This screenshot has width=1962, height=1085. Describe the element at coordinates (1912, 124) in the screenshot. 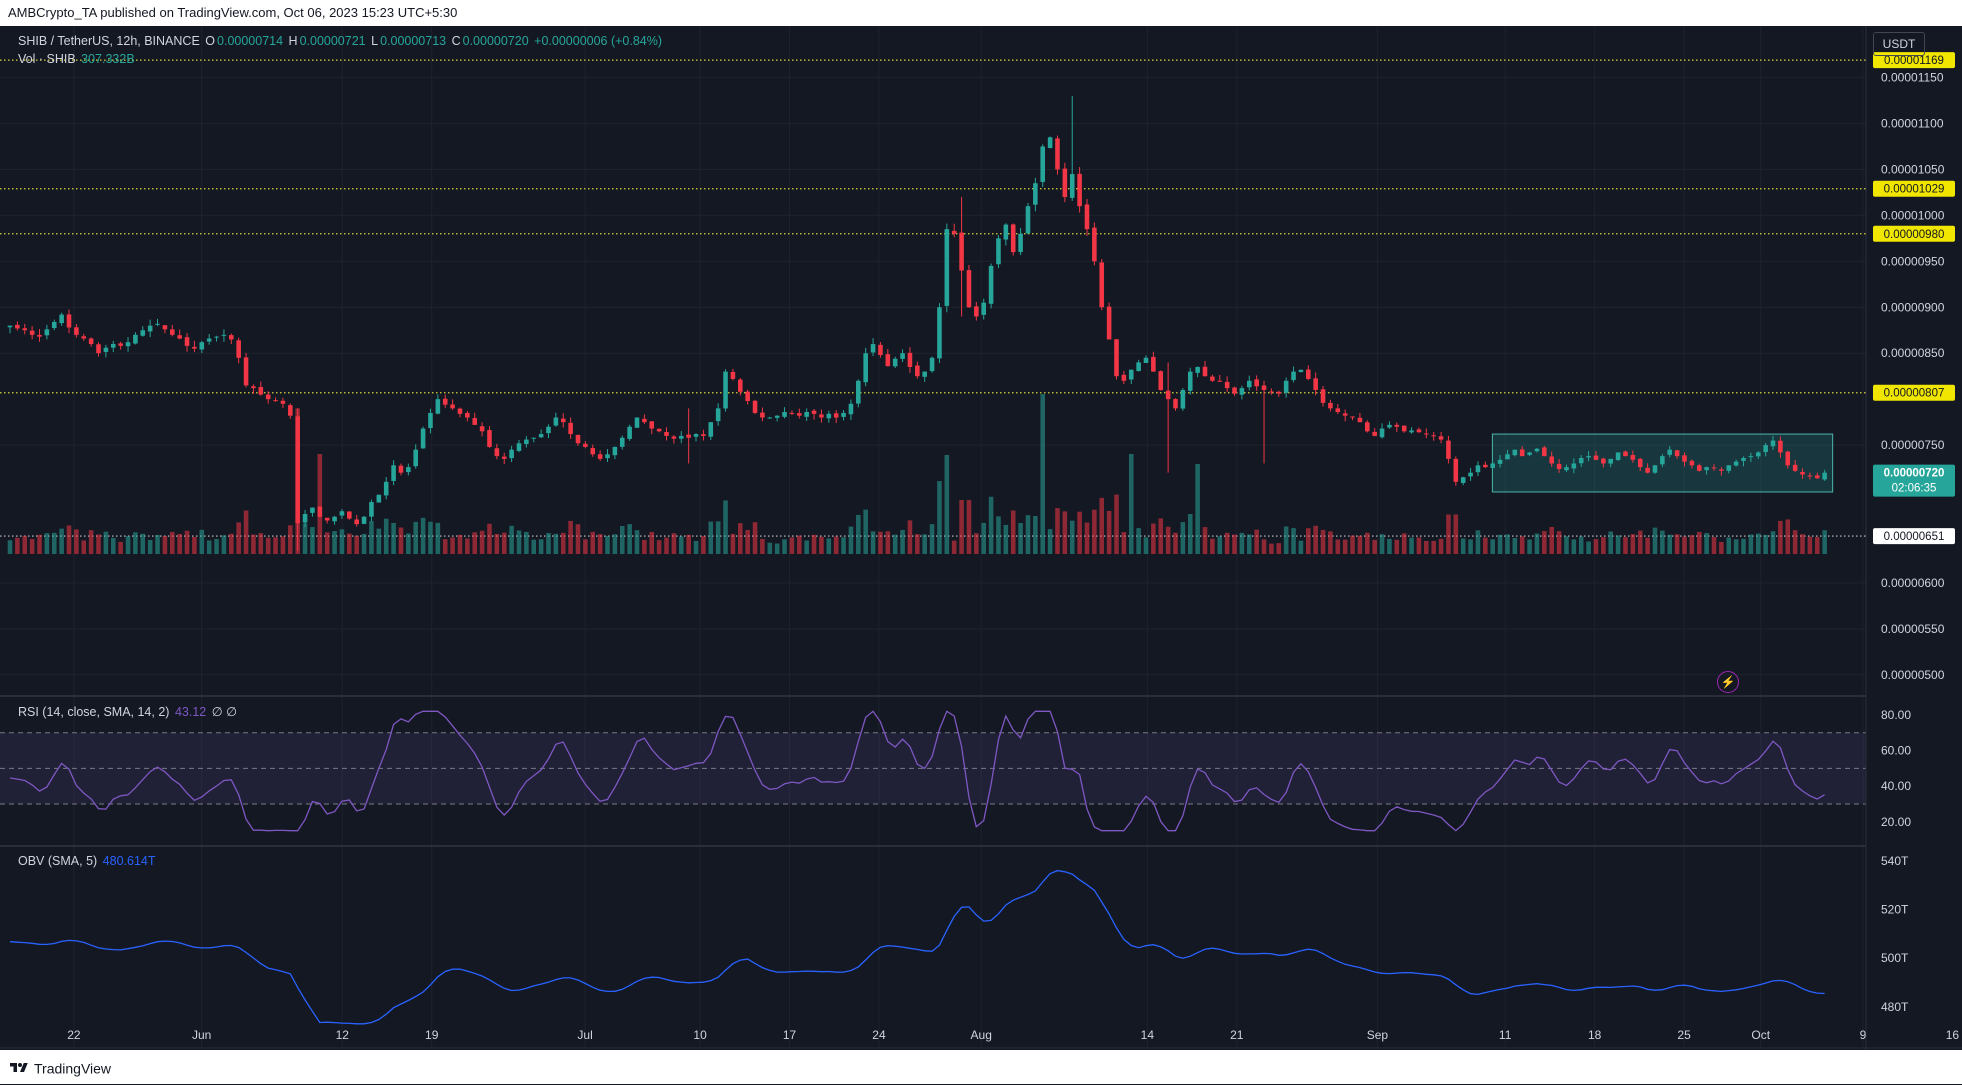

I see `price-tick-label: 0.00001100` at that location.